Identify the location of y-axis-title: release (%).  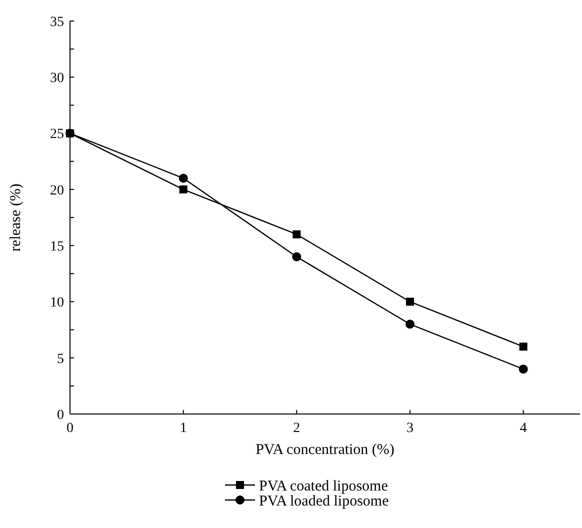
(16, 218).